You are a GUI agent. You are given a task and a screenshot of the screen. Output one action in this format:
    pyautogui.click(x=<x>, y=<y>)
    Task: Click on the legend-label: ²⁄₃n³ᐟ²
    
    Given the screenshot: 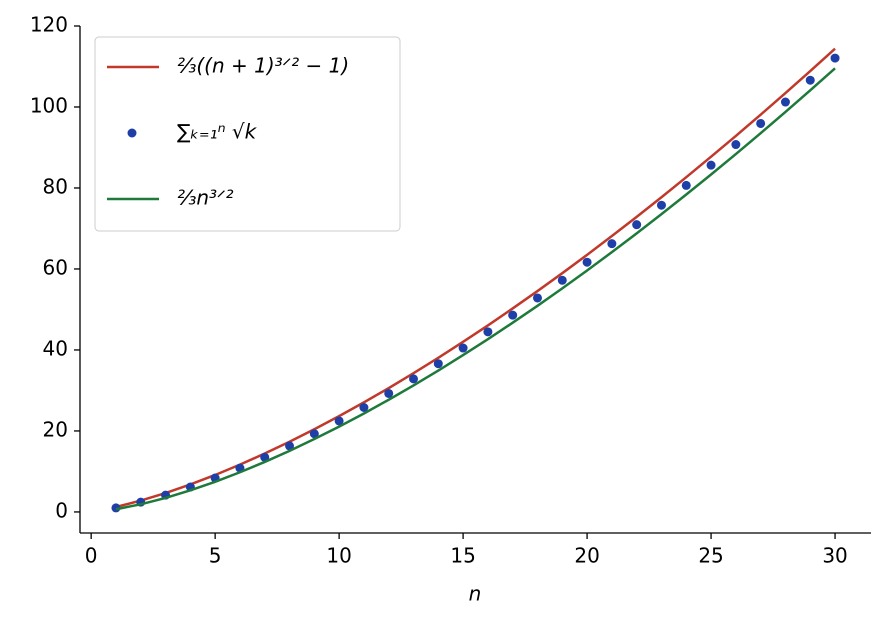 What is the action you would take?
    pyautogui.click(x=205, y=198)
    